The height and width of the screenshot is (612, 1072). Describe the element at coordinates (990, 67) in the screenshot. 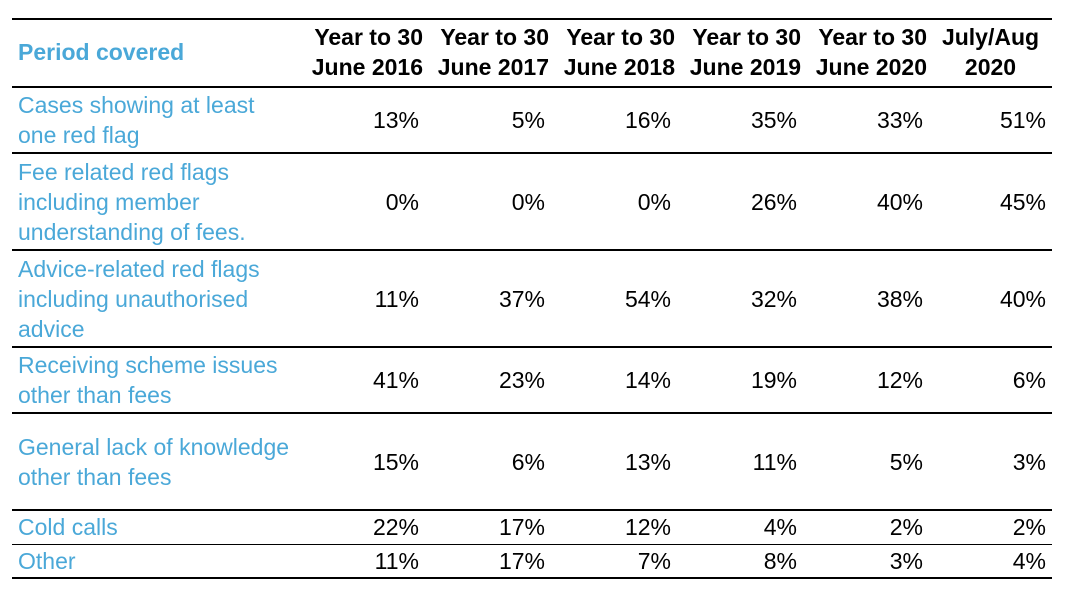

I see `period-heading-line2: 2020` at that location.